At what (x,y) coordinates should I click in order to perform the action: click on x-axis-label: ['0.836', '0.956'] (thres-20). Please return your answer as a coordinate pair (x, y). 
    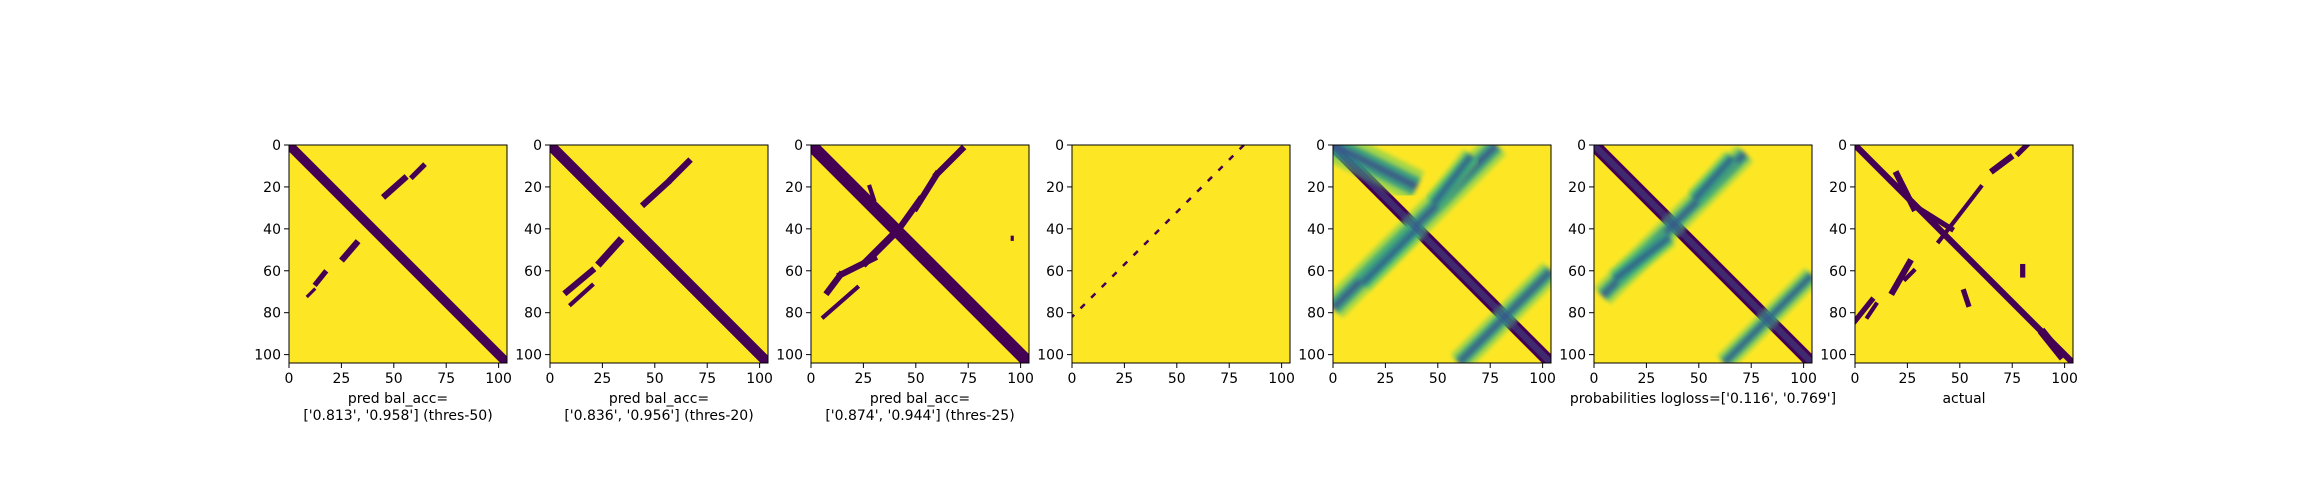
    Looking at the image, I should click on (658, 416).